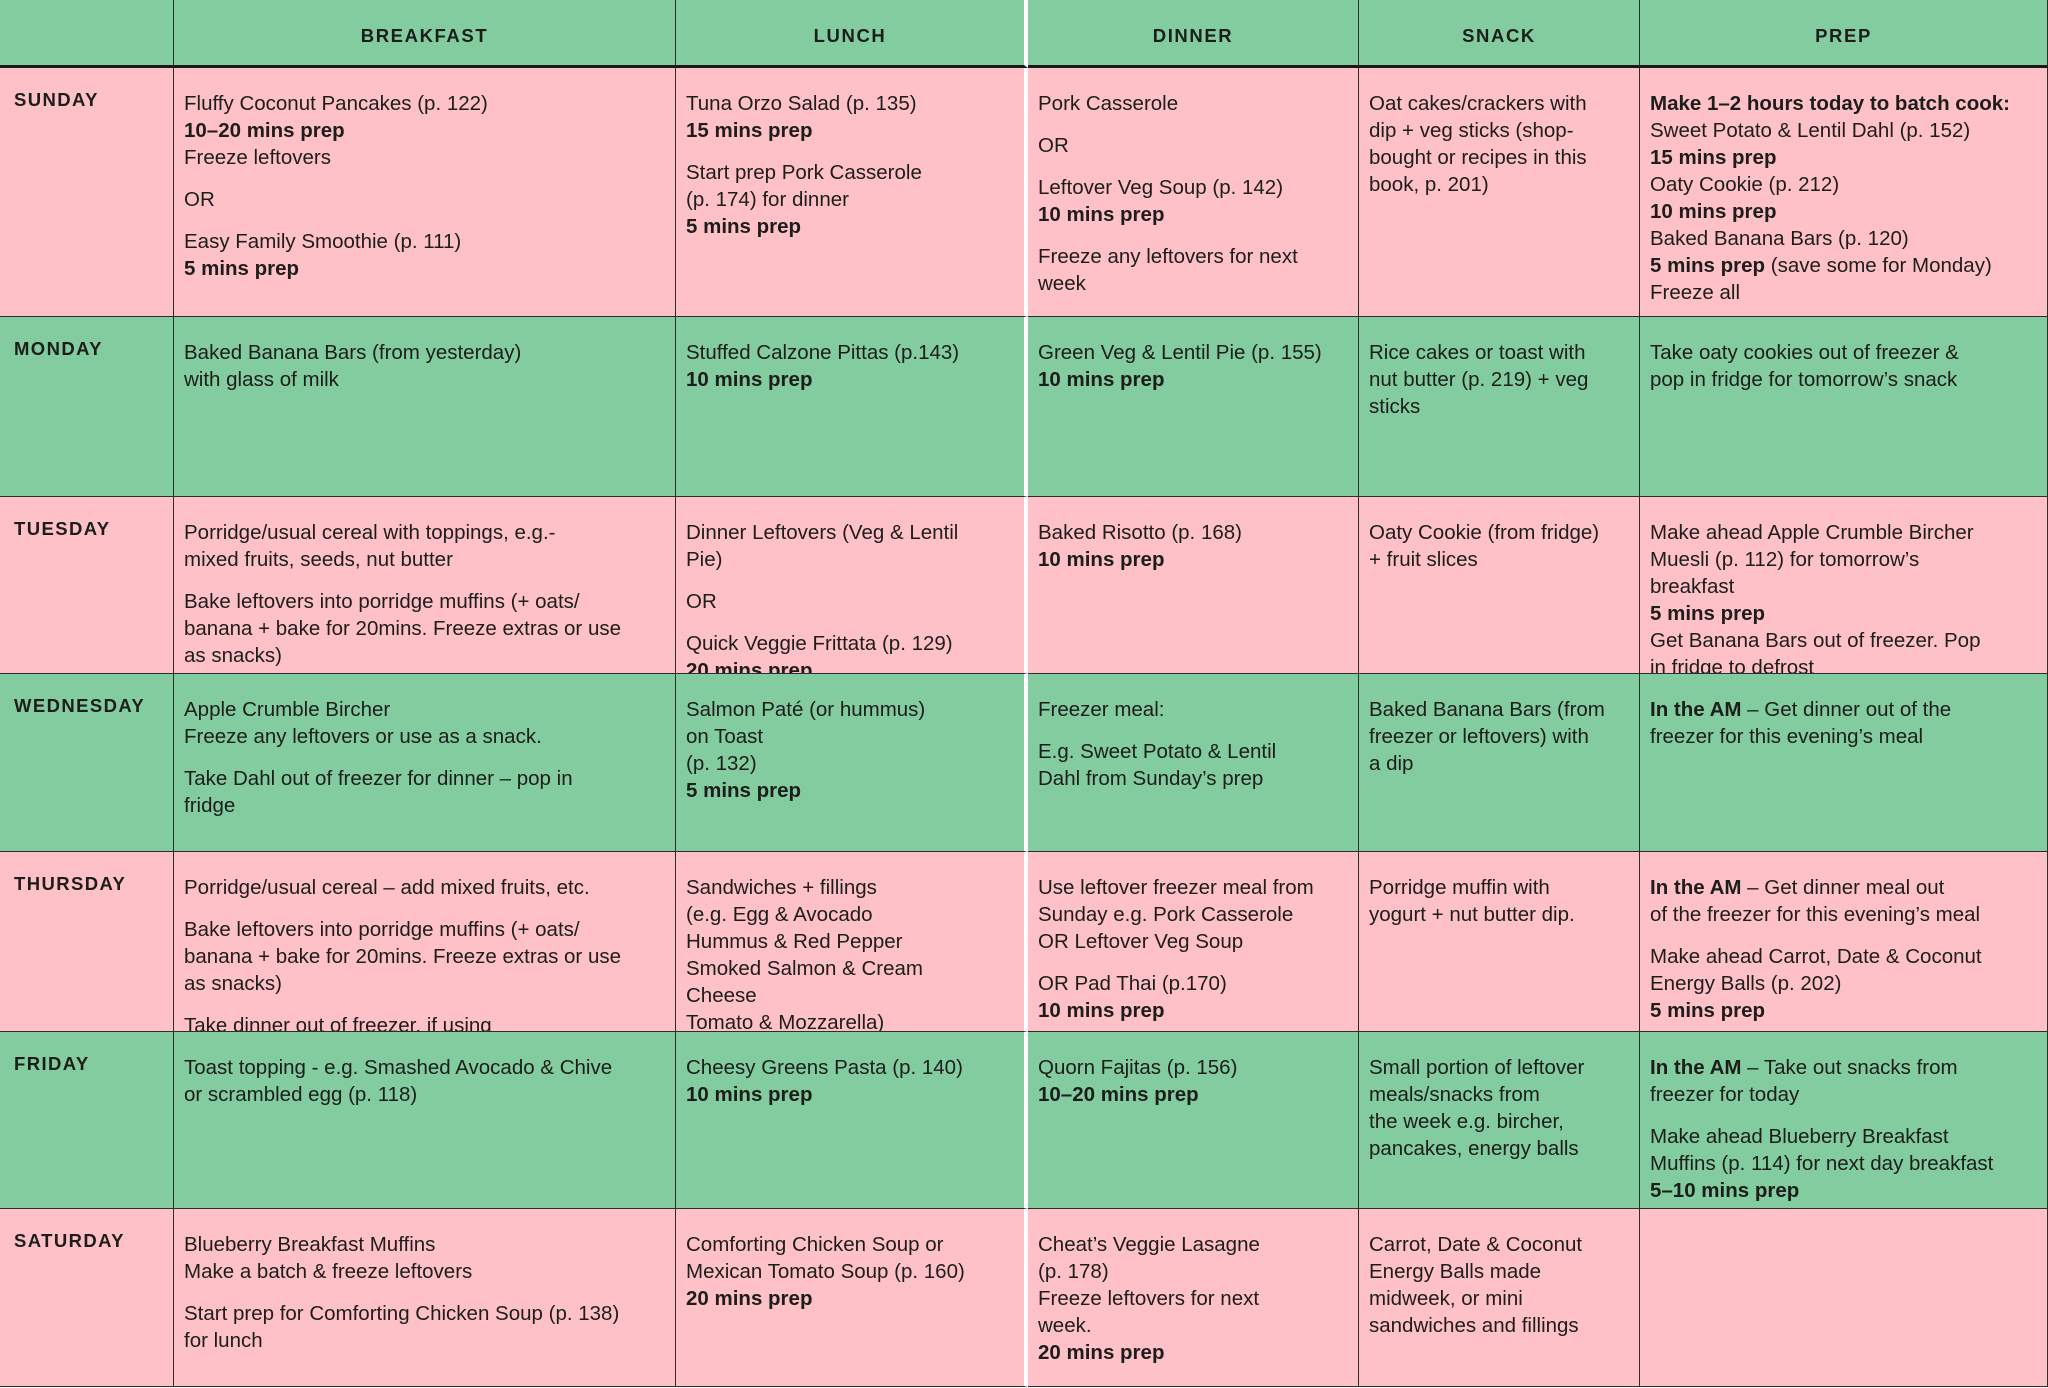 This screenshot has height=1388, width=2048. Describe the element at coordinates (233, 655) in the screenshot. I see `line-text: as snacks)` at that location.